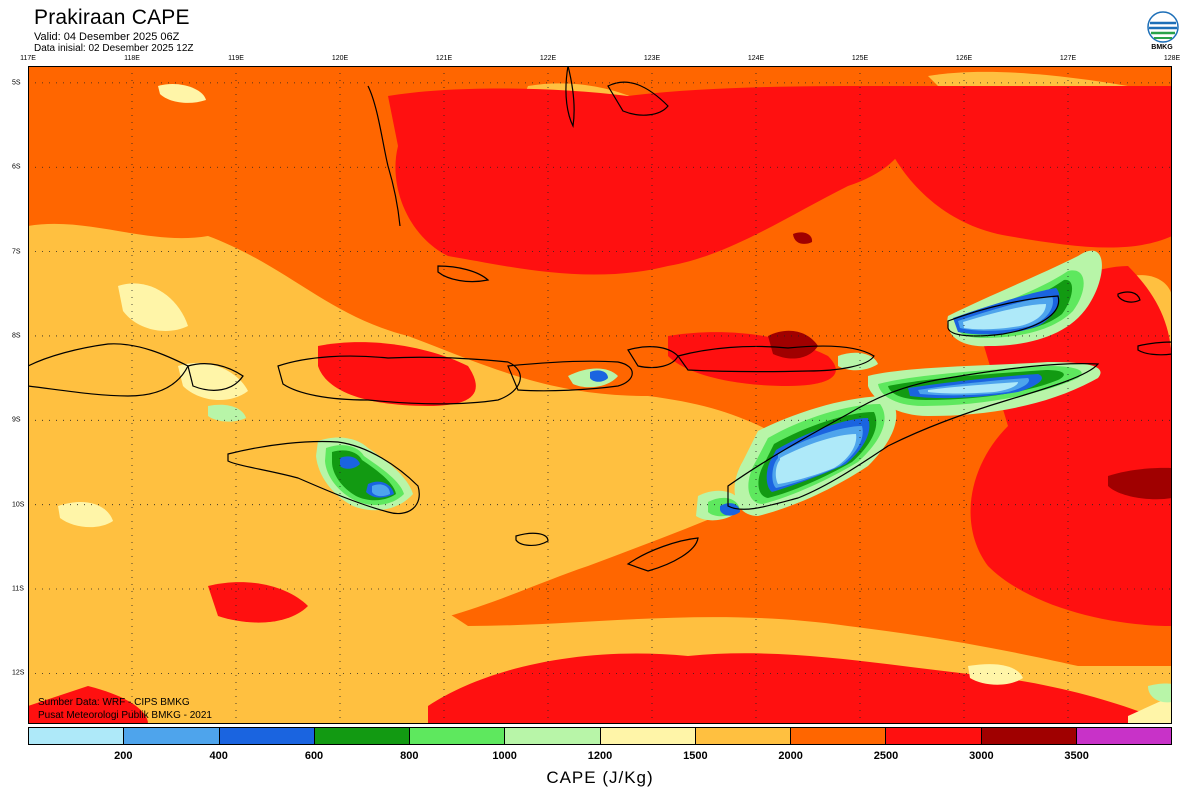  I want to click on colorbar-tick-label: 400, so click(218, 756).